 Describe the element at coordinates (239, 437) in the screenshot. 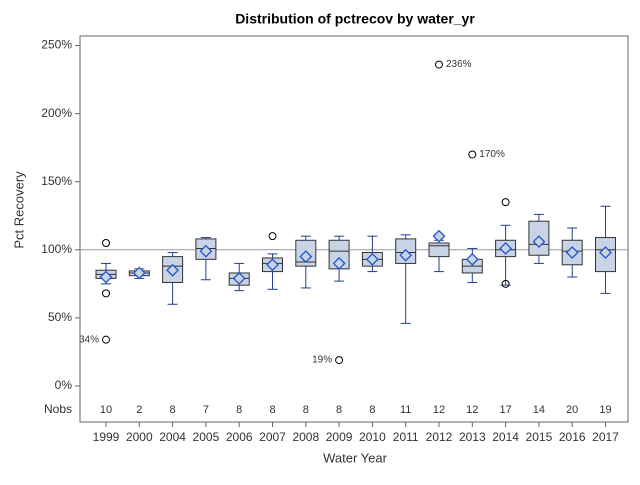

I see `x-tick-label: 2006` at that location.